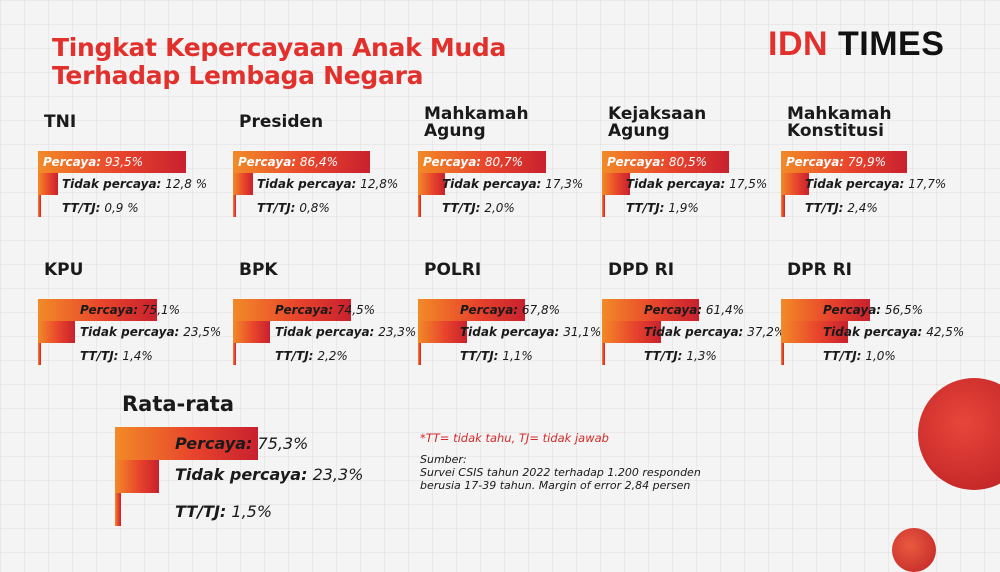 The width and height of the screenshot is (1000, 572). I want to click on label-percaya-value: 75,1%, so click(161, 310).